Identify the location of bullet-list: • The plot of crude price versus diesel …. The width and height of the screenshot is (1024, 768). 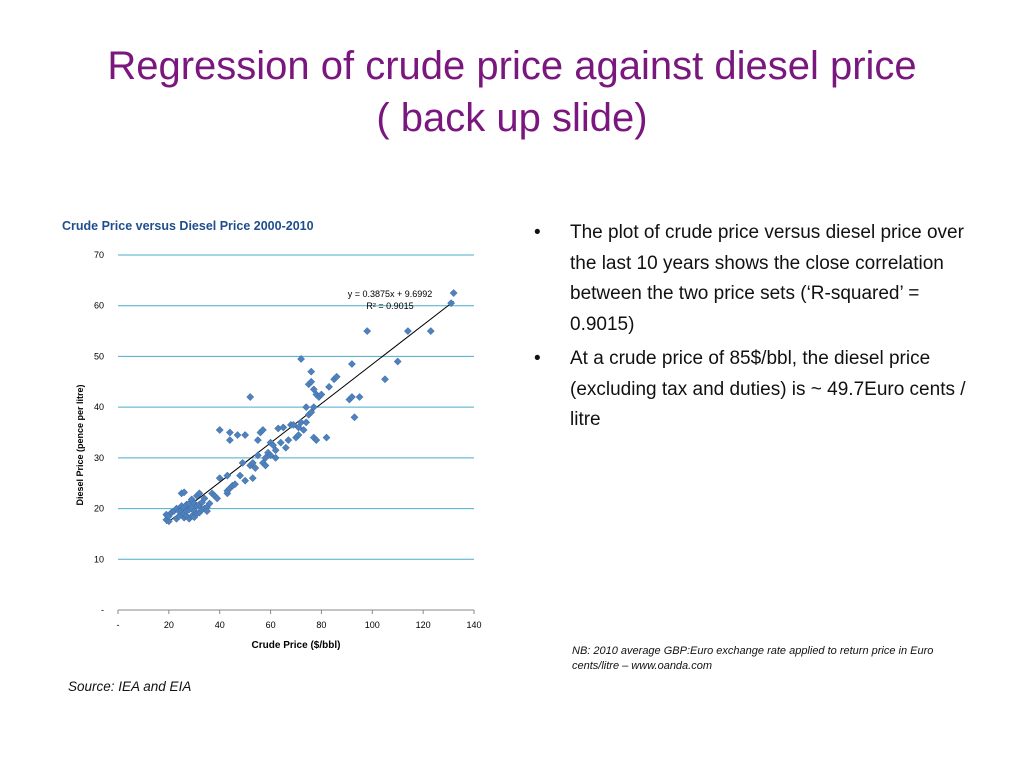
(750, 329).